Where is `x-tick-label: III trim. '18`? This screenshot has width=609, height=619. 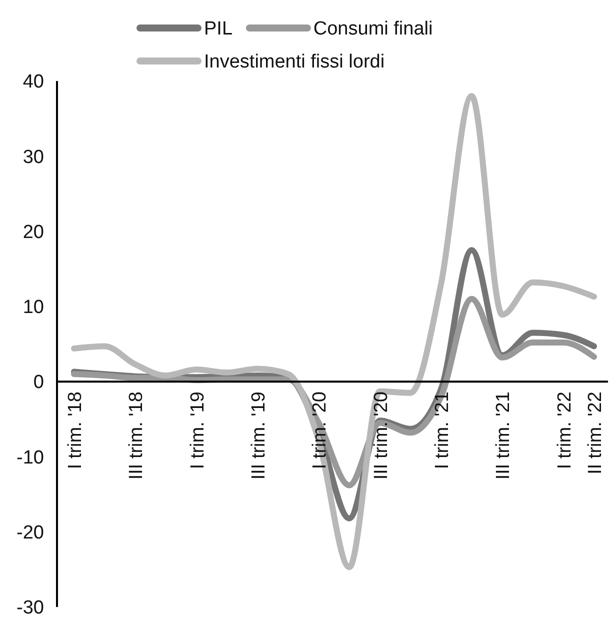
x-tick-label: III trim. '18 is located at coordinates (137, 436).